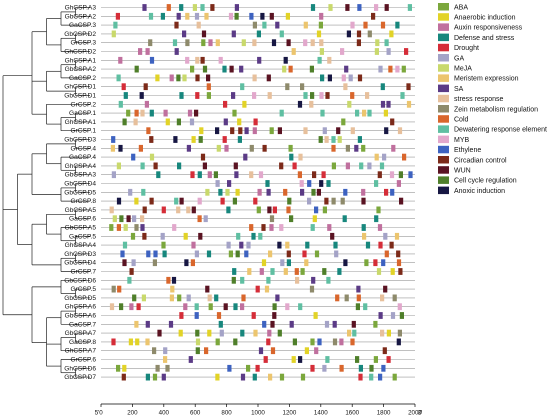 Image resolution: width=550 pixels, height=418 pixels. Describe the element at coordinates (226, 413) in the screenshot. I see `axis-tick-label: 800` at that location.